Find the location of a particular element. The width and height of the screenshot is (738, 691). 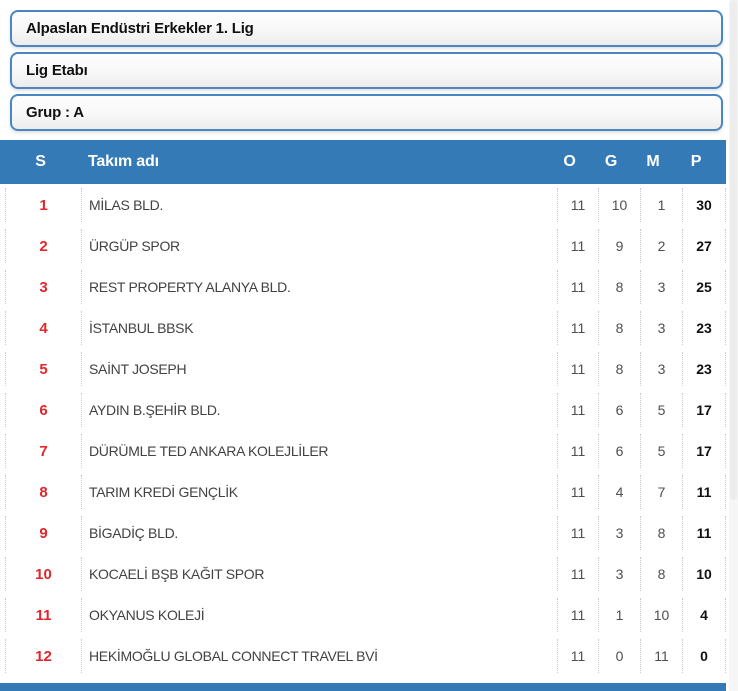

next-table-header-partial is located at coordinates (363, 687).